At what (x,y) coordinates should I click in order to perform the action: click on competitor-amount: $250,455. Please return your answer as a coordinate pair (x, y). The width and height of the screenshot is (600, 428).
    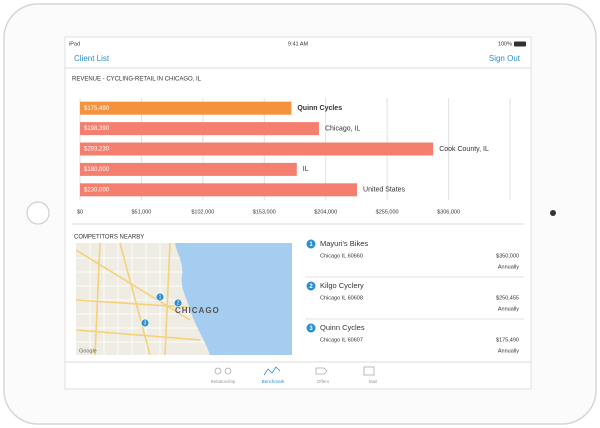
    Looking at the image, I should click on (507, 298).